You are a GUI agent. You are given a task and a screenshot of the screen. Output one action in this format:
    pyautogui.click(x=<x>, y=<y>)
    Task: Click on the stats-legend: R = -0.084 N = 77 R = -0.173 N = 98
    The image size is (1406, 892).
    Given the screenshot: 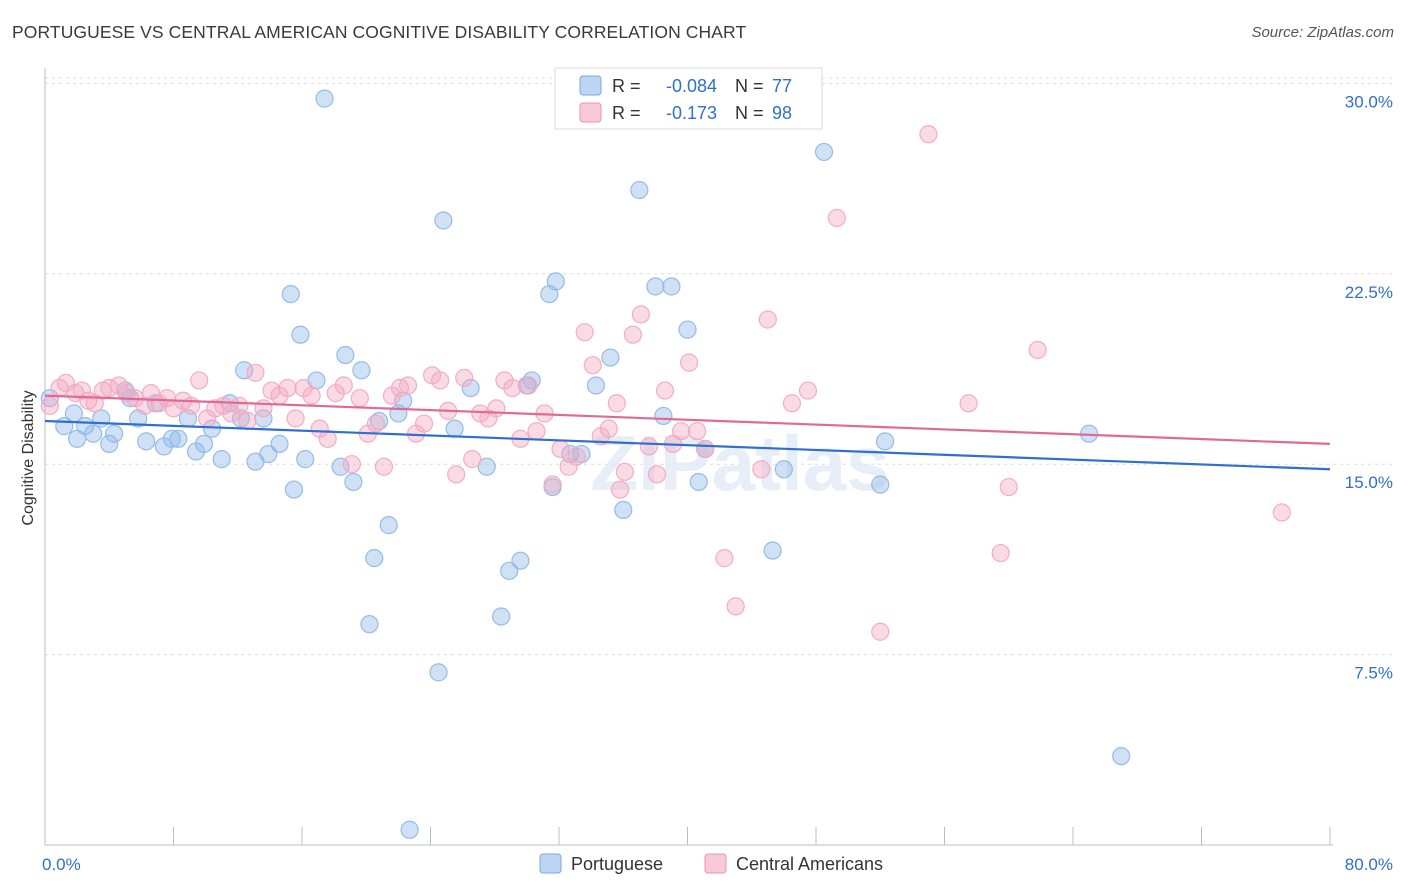 What is the action you would take?
    pyautogui.click(x=688, y=98)
    